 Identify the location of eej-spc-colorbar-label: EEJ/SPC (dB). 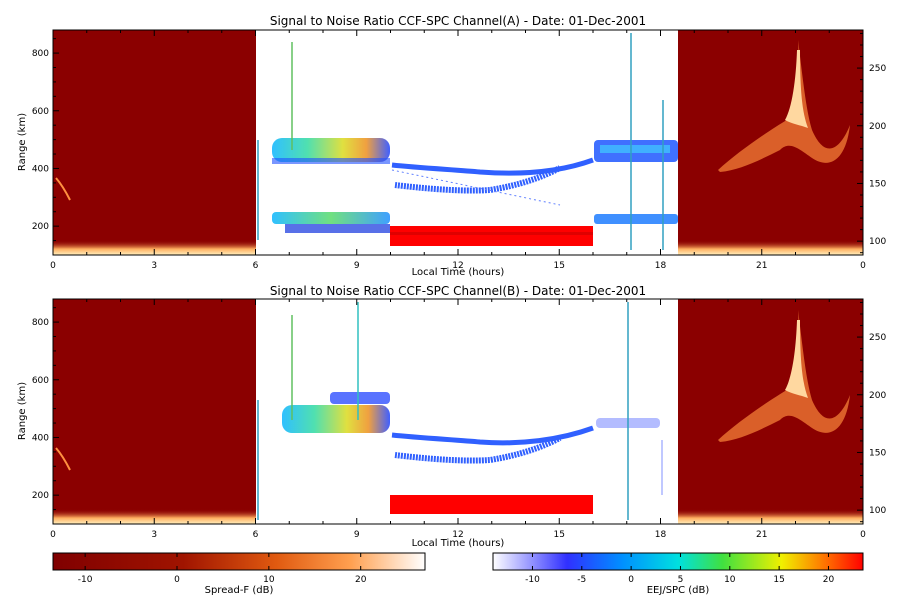
(678, 590).